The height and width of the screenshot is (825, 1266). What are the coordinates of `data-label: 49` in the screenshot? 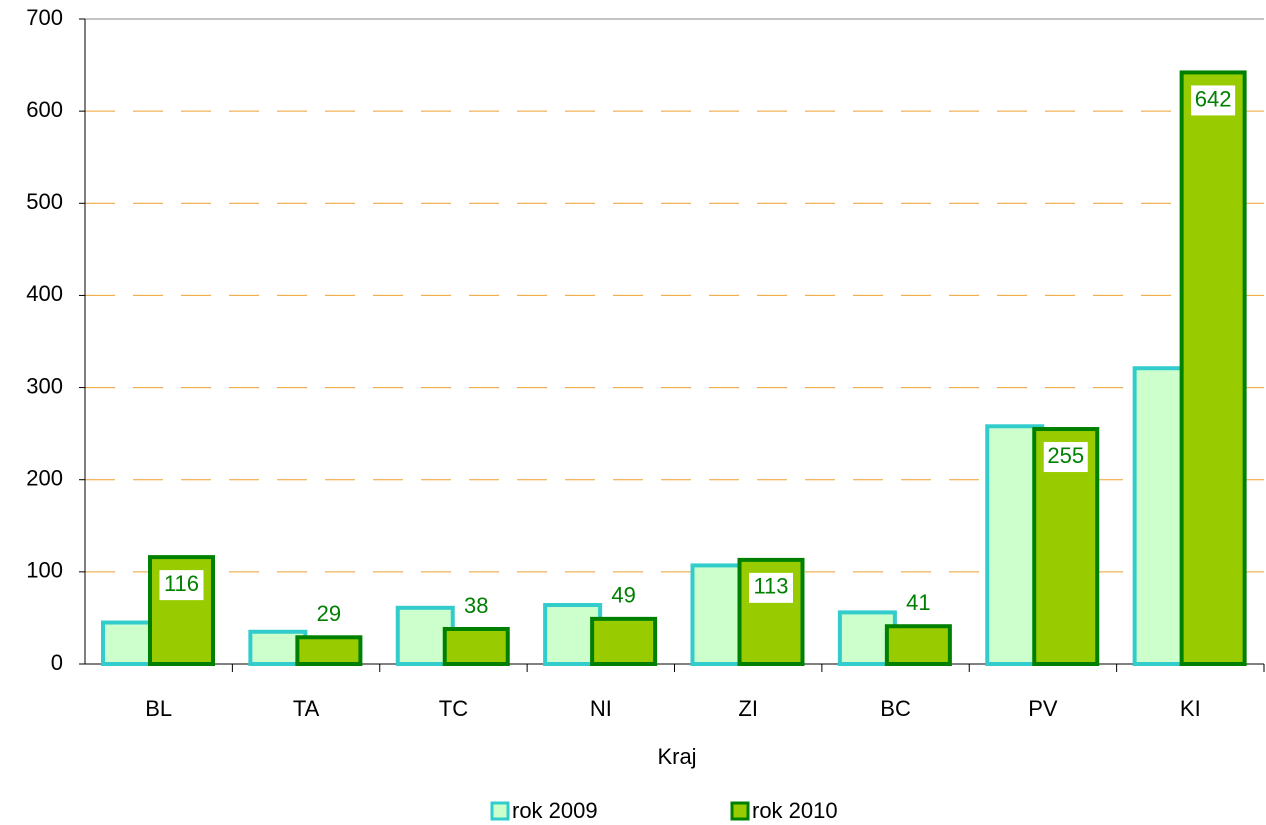 It's located at (623, 595).